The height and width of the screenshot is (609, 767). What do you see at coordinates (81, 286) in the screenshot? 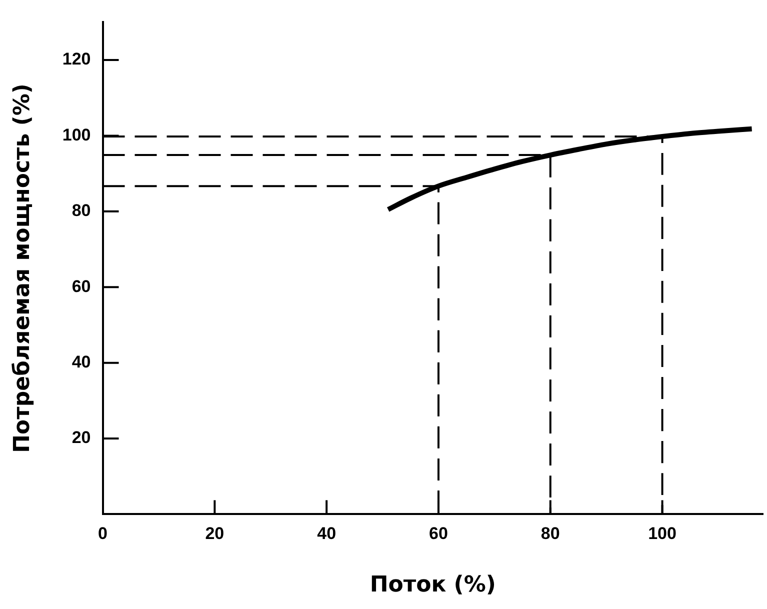
I see `y-tick-label: 60` at bounding box center [81, 286].